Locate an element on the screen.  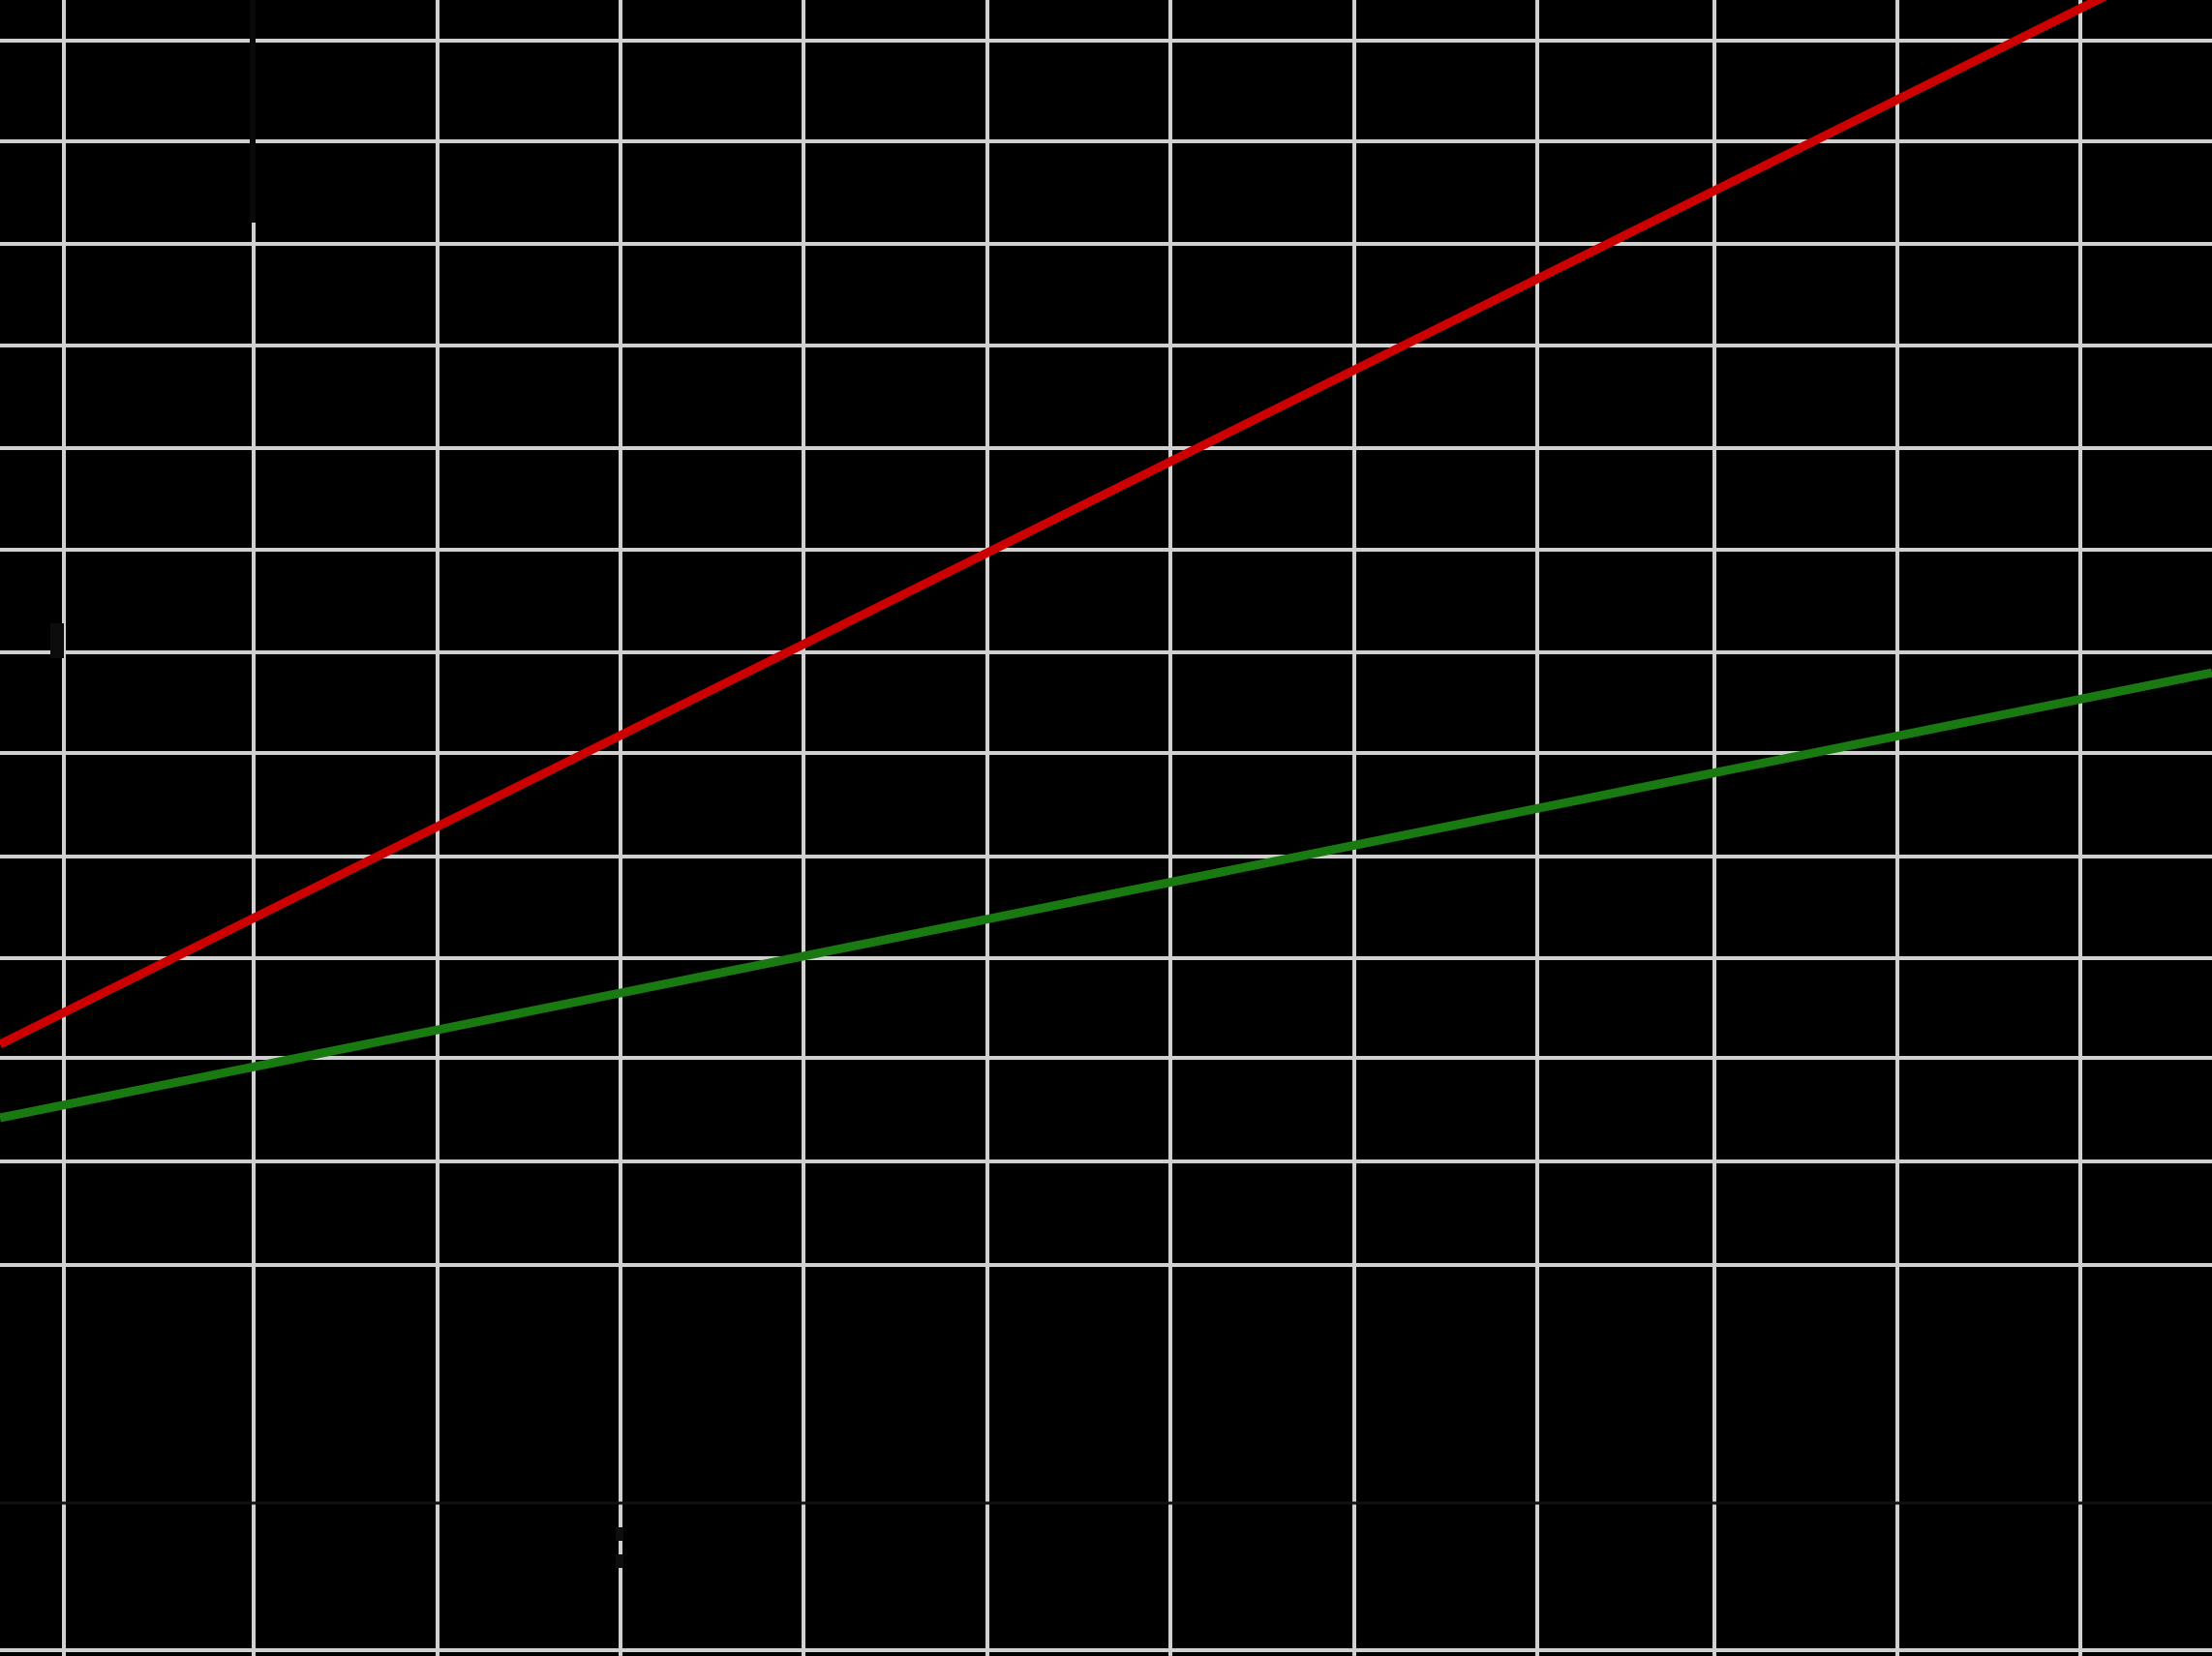
left-tick-artifact is located at coordinates (57, 640).